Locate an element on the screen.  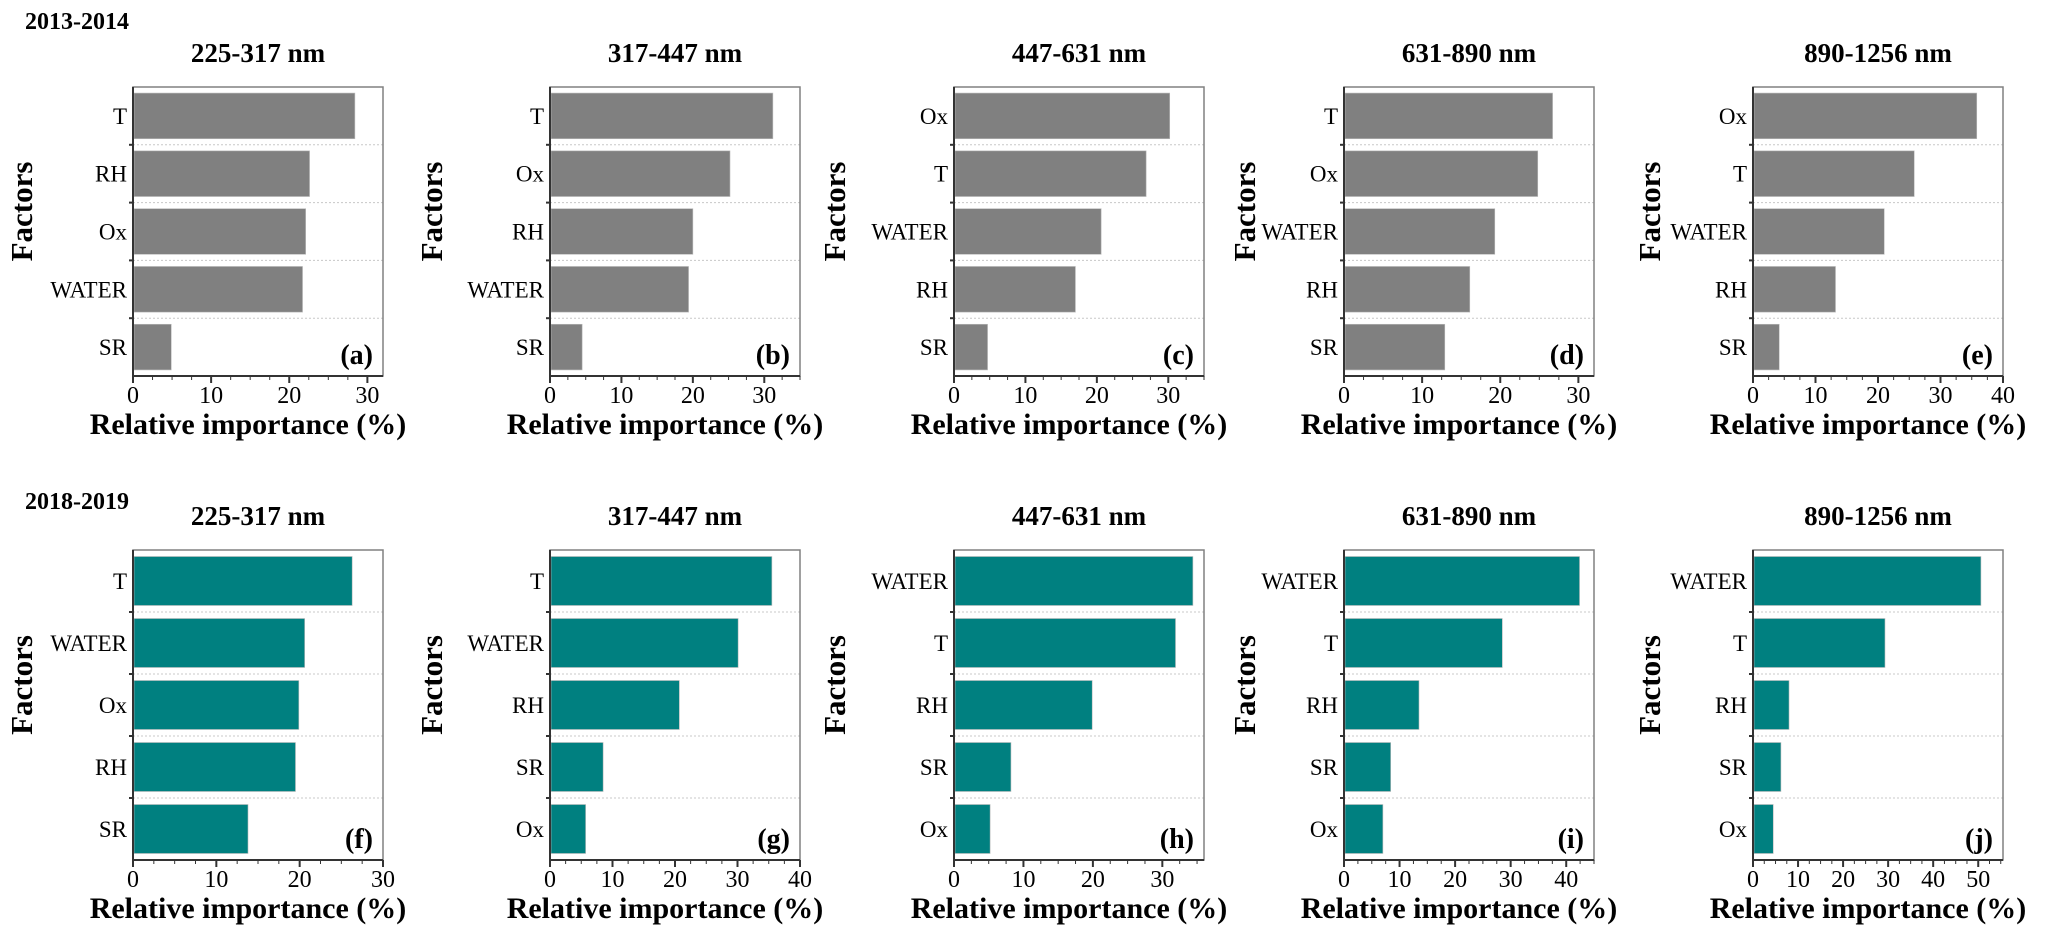
panel-title: 631-890 nm is located at coordinates (1469, 53).